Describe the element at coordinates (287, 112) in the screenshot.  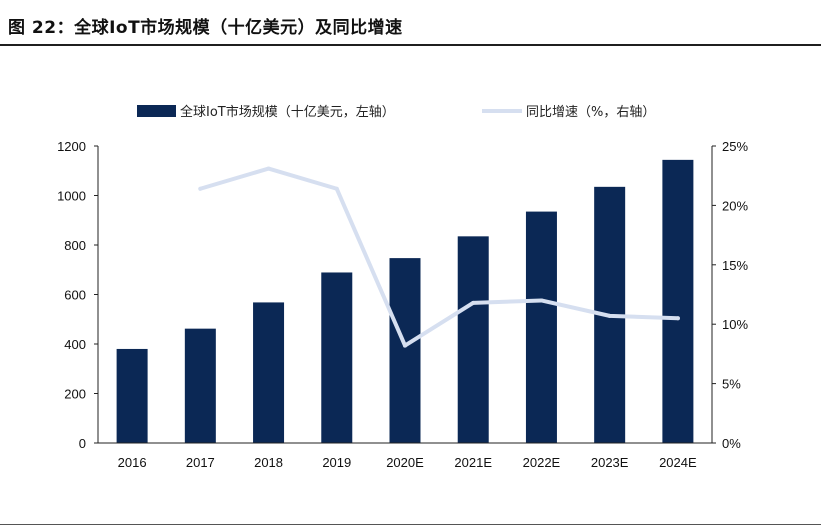
I see `legend-label-bars: 全球IoT市场规模（十亿美元，左轴）` at that location.